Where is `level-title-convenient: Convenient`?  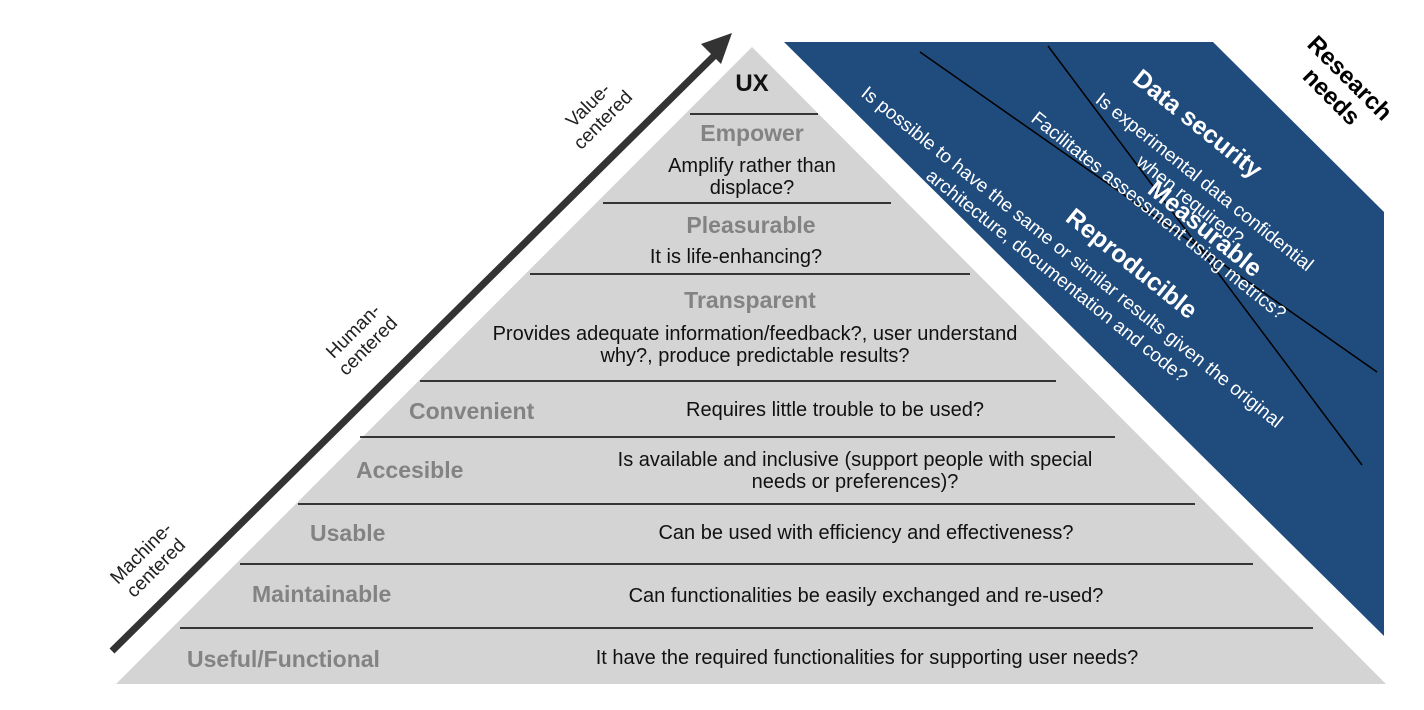
level-title-convenient: Convenient is located at coordinates (472, 411).